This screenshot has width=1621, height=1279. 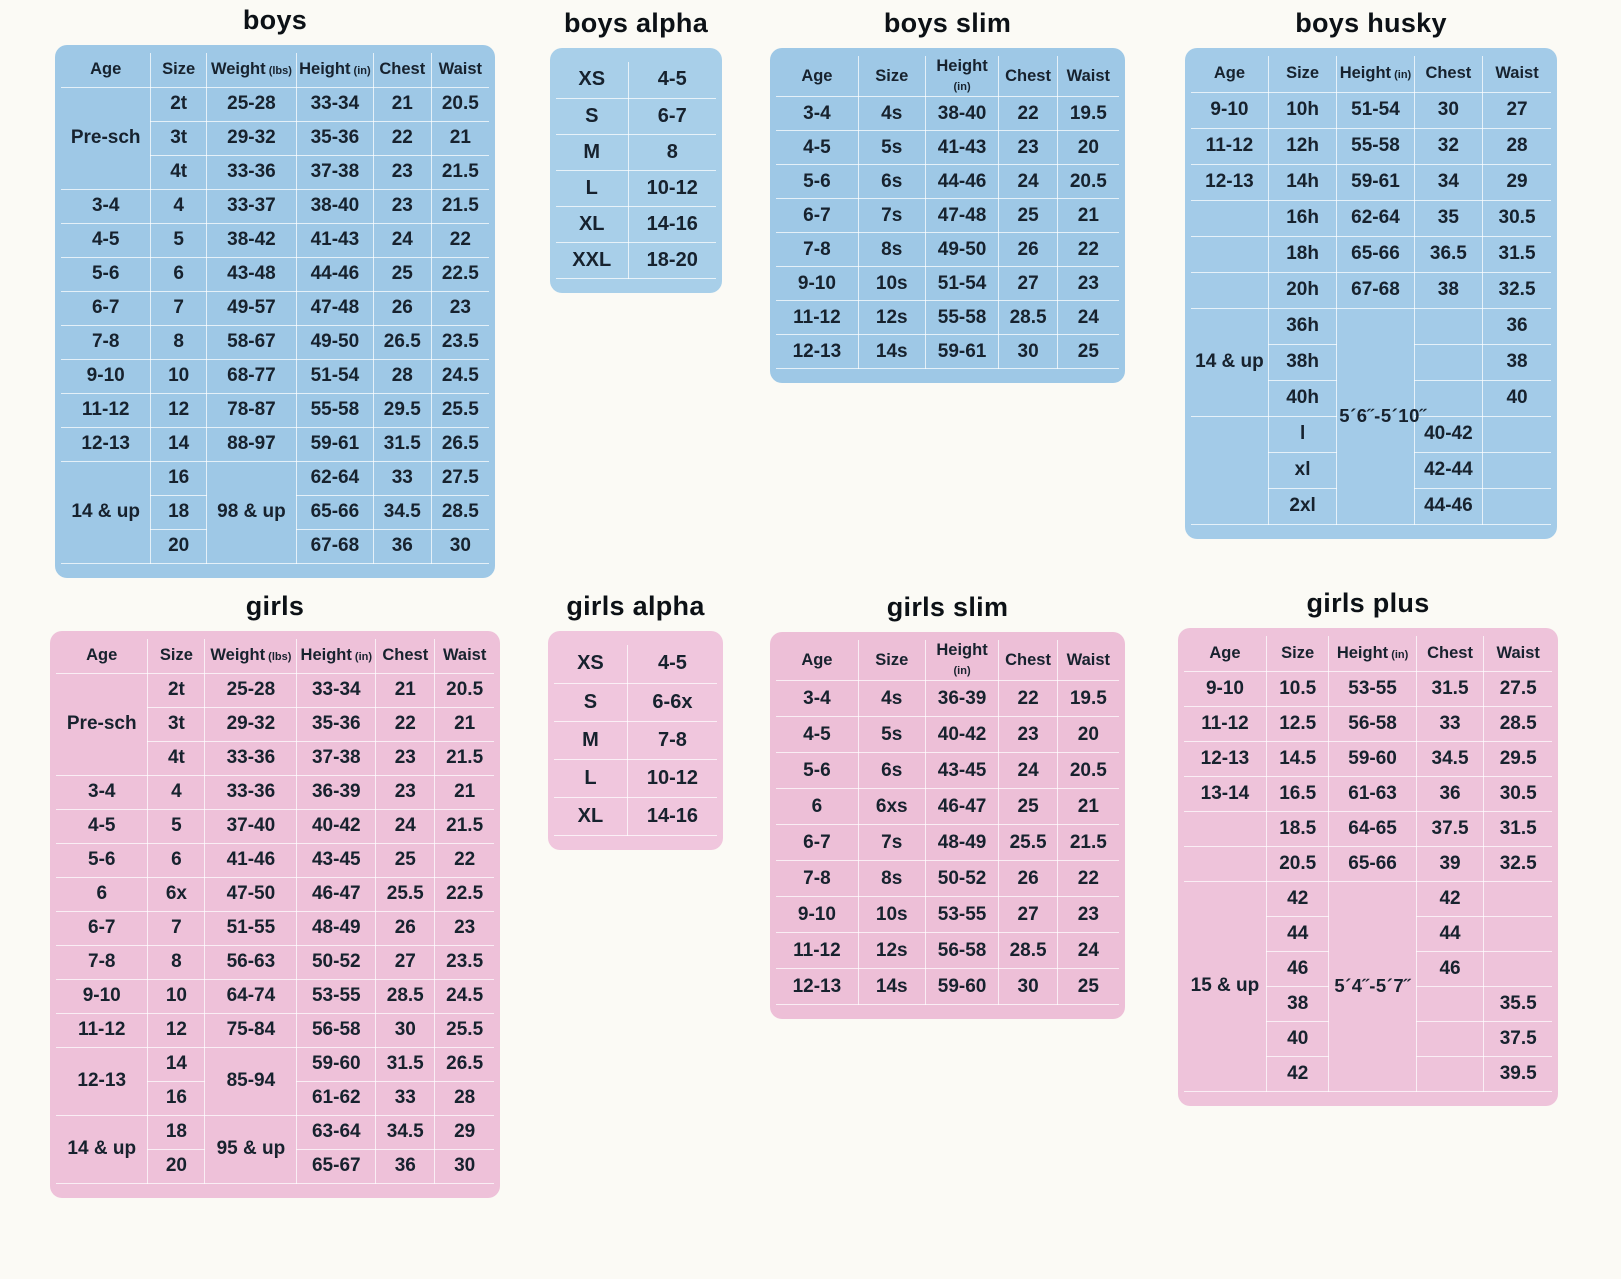 What do you see at coordinates (1371, 470) in the screenshot?
I see `table-row: l 40-42` at bounding box center [1371, 470].